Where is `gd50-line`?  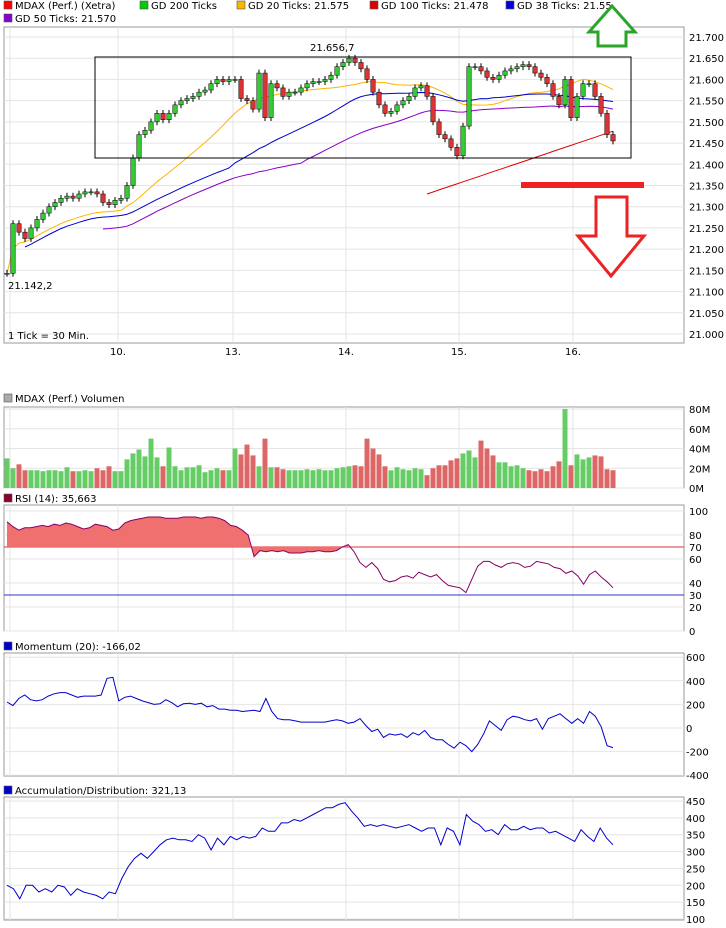 gd50-line is located at coordinates (358, 167).